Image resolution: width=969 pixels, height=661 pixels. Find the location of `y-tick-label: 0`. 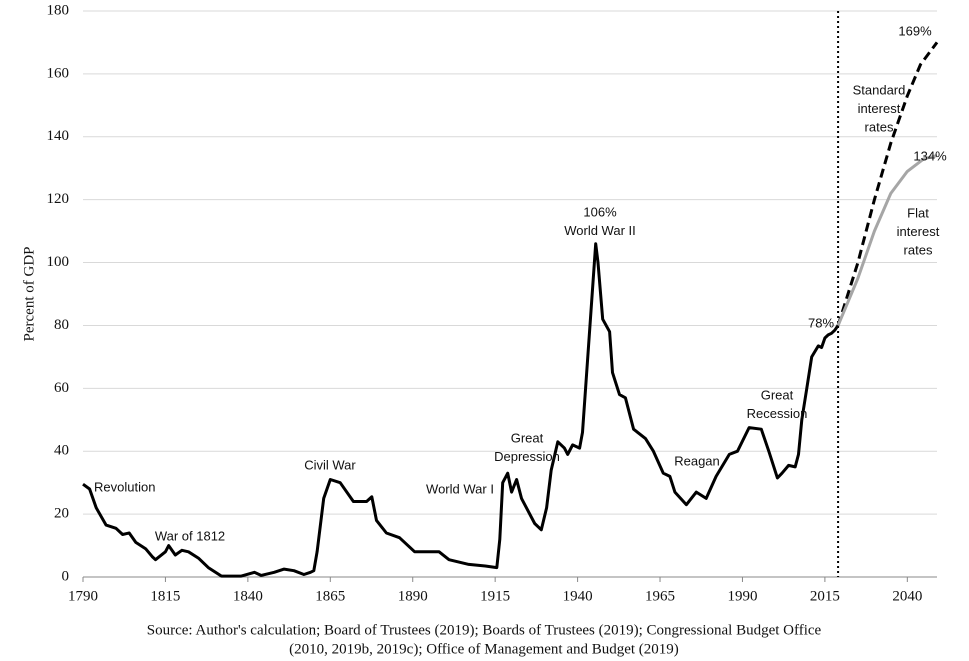

y-tick-label: 0 is located at coordinates (66, 576).